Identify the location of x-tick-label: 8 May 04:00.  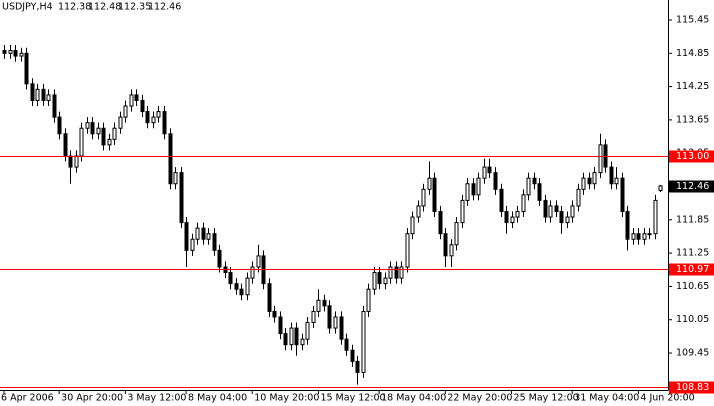
(217, 398).